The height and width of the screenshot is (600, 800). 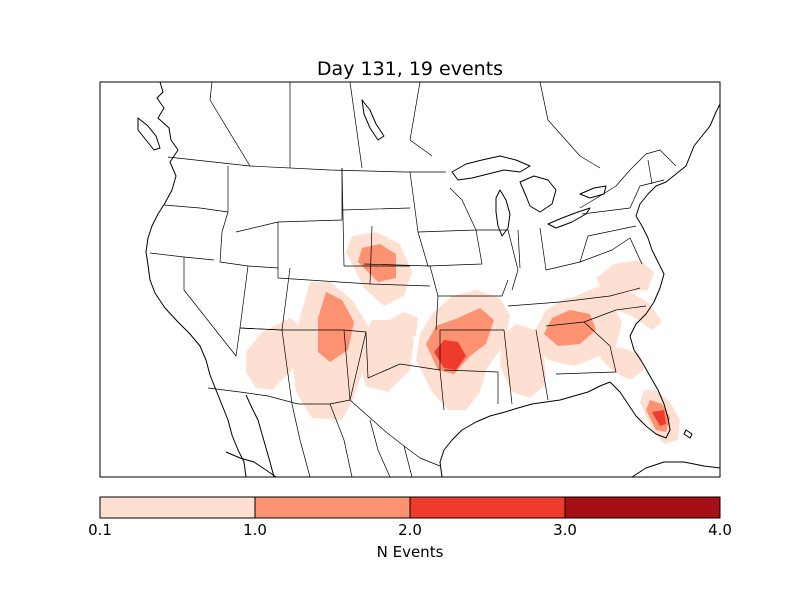 What do you see at coordinates (405, 125) in the screenshot?
I see `canada-provinces` at bounding box center [405, 125].